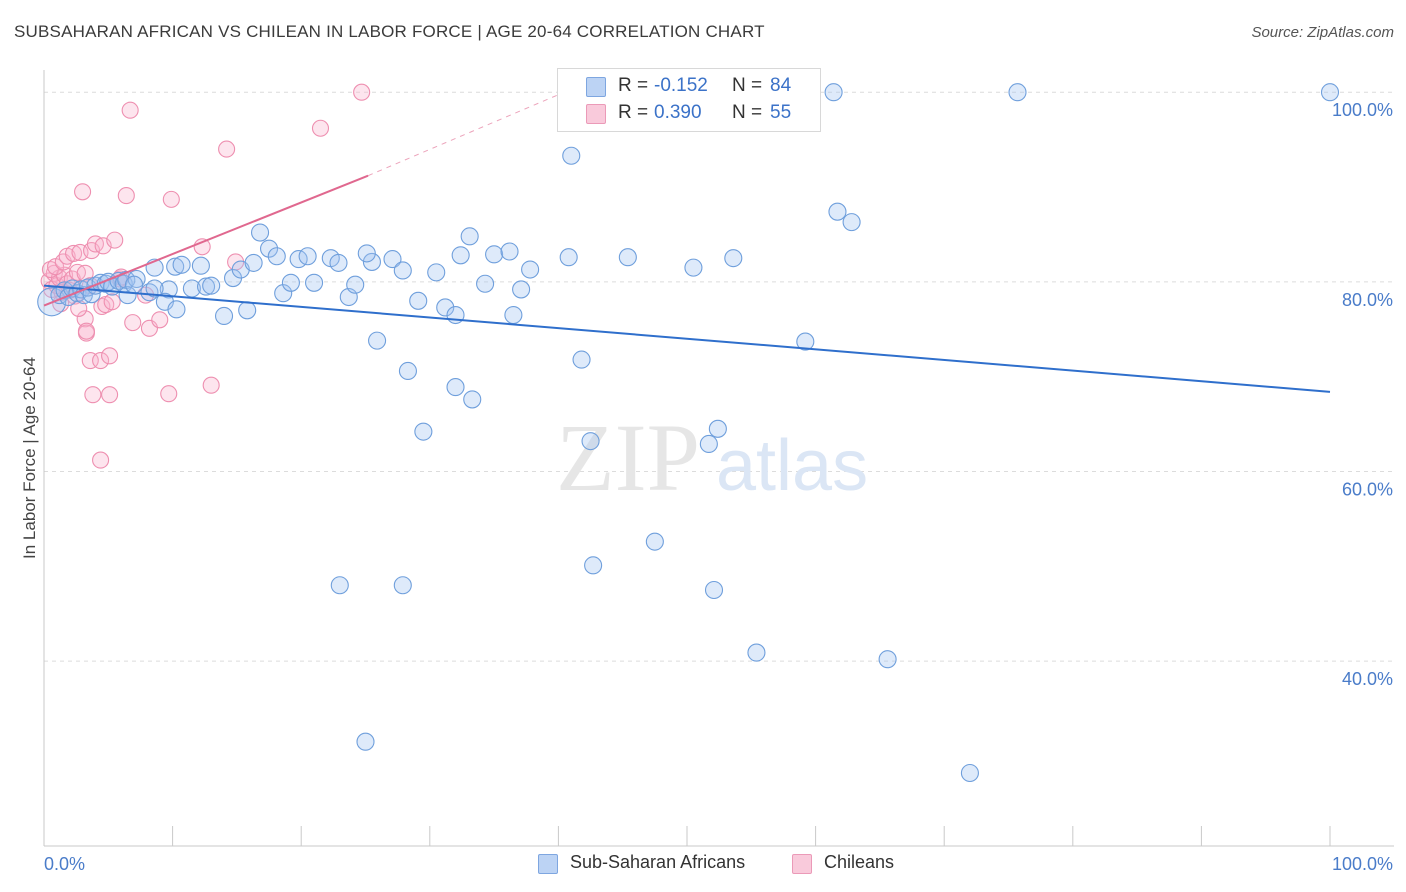 The height and width of the screenshot is (892, 1406). I want to click on watermark: ZIP atlas, so click(712, 457).